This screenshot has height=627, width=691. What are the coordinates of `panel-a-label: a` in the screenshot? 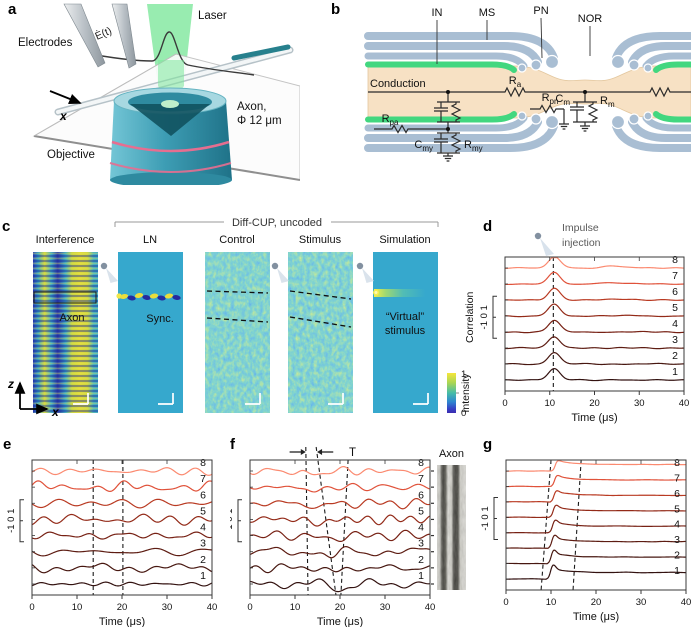 It's located at (12, 9).